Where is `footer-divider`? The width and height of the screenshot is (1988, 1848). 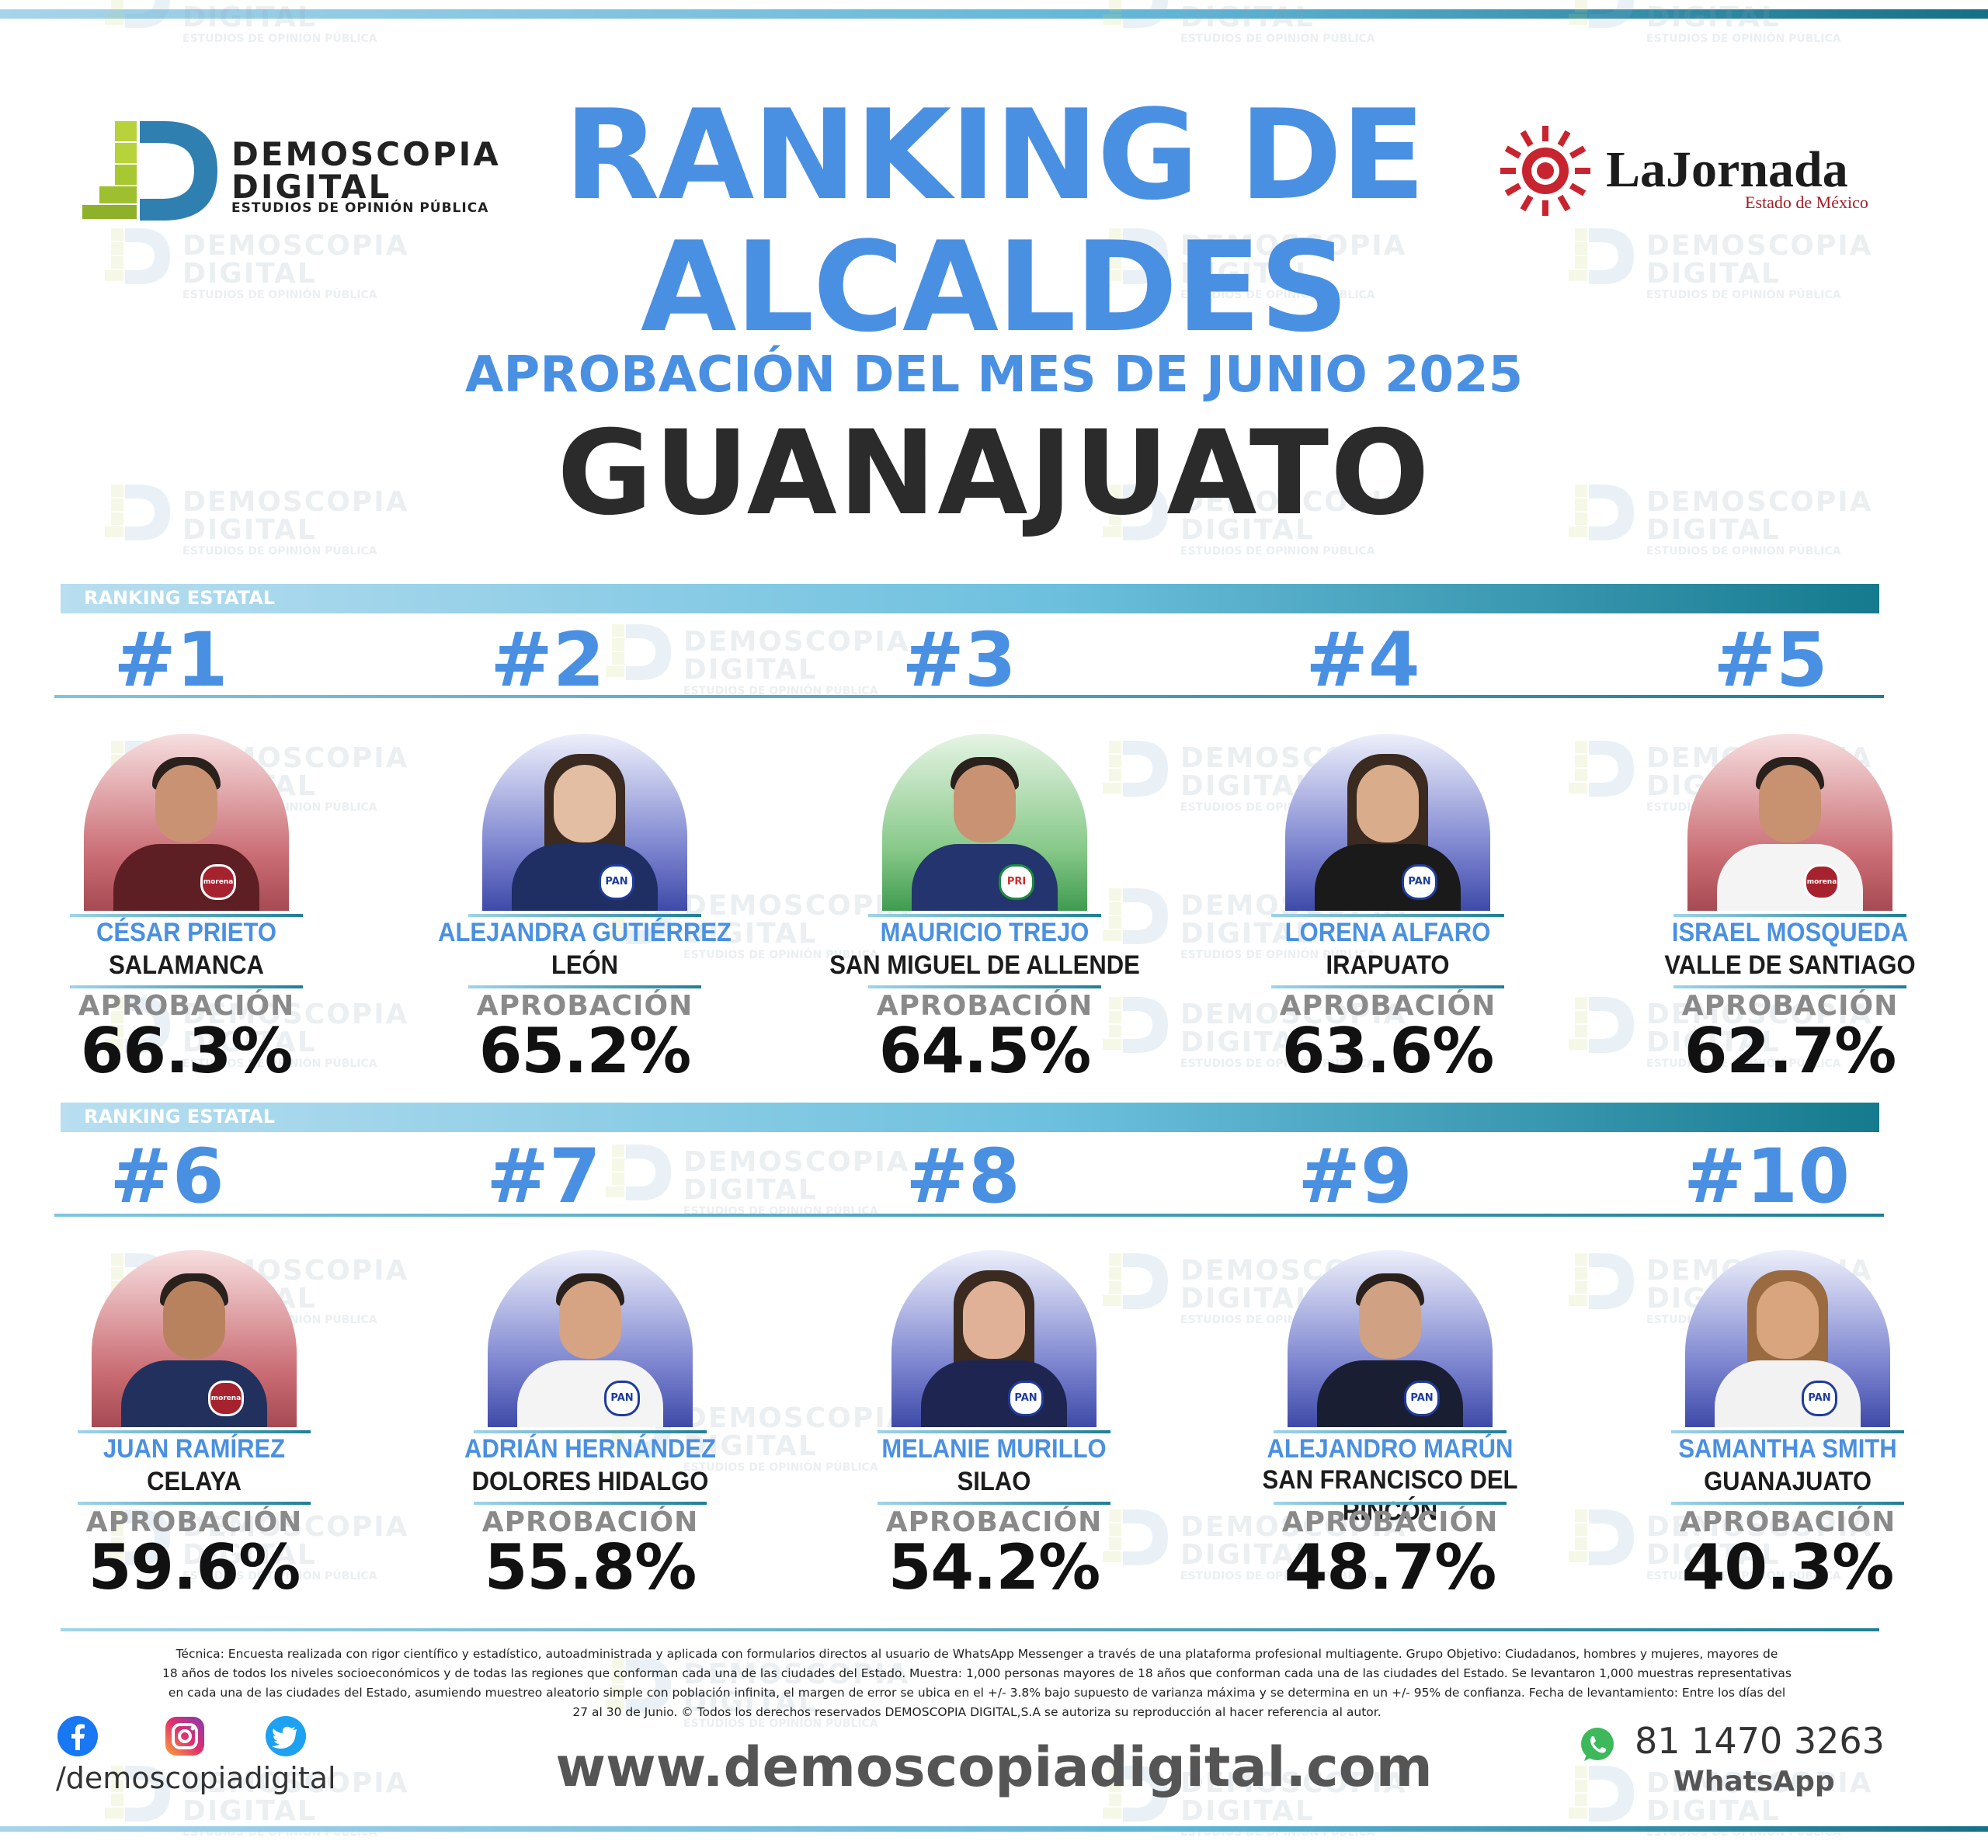
footer-divider is located at coordinates (970, 1630).